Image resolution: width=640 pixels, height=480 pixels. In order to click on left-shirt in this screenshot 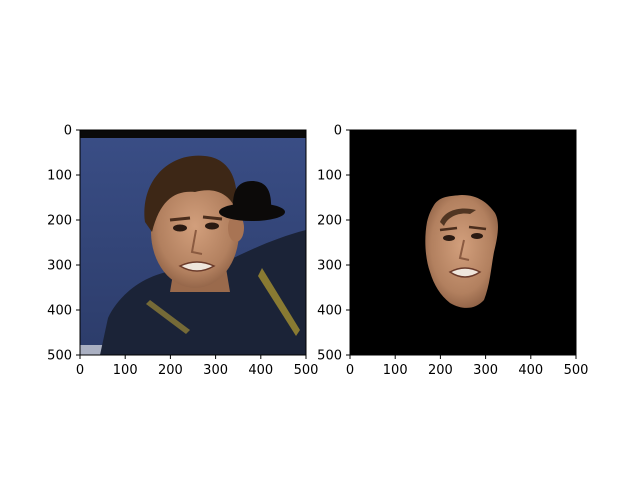, I will do `click(203, 292)`.